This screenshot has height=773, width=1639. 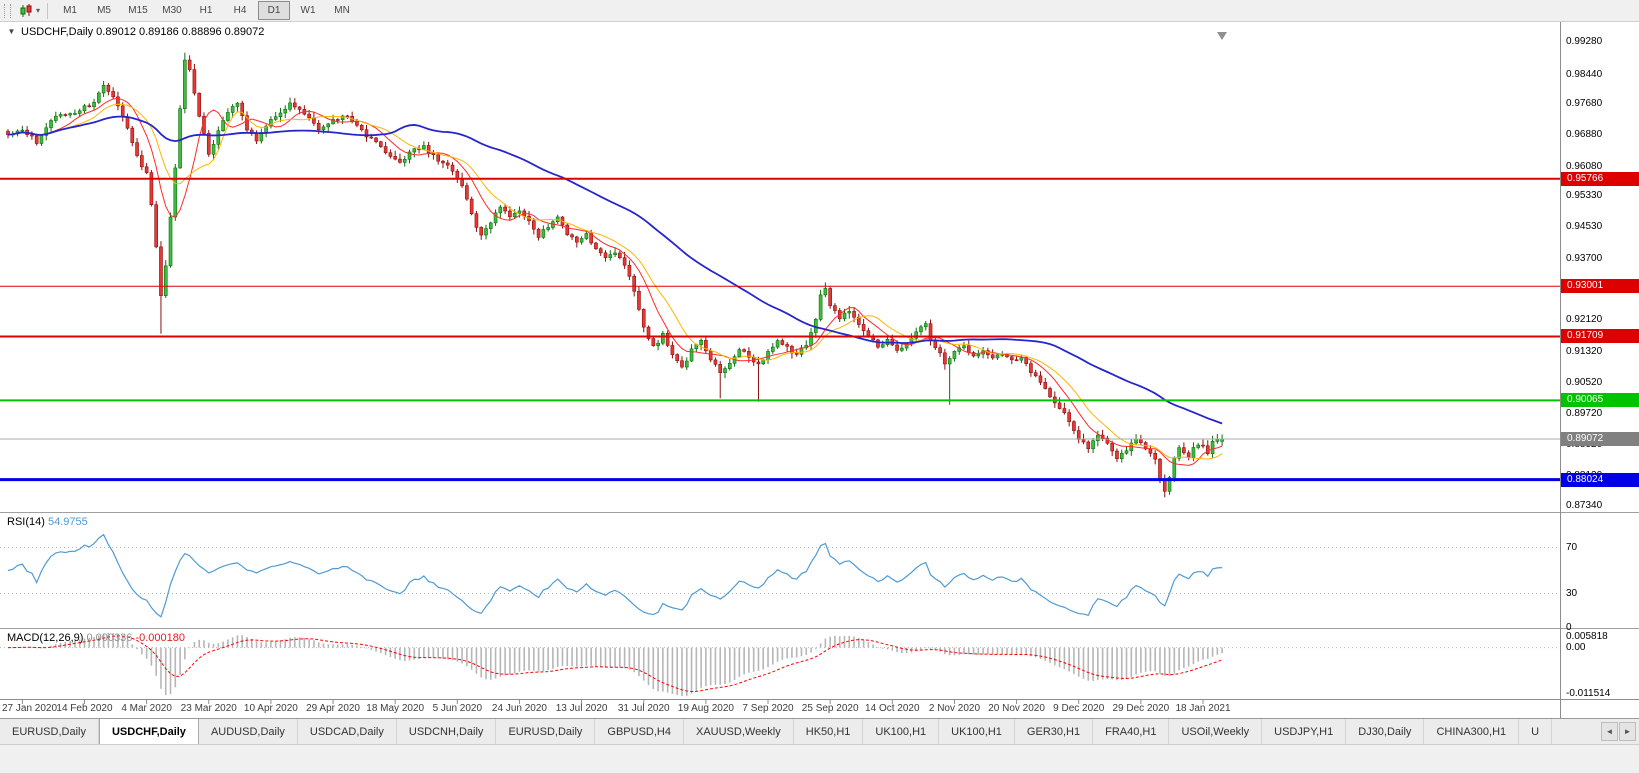 I want to click on toolbar-separator, so click(x=48, y=10).